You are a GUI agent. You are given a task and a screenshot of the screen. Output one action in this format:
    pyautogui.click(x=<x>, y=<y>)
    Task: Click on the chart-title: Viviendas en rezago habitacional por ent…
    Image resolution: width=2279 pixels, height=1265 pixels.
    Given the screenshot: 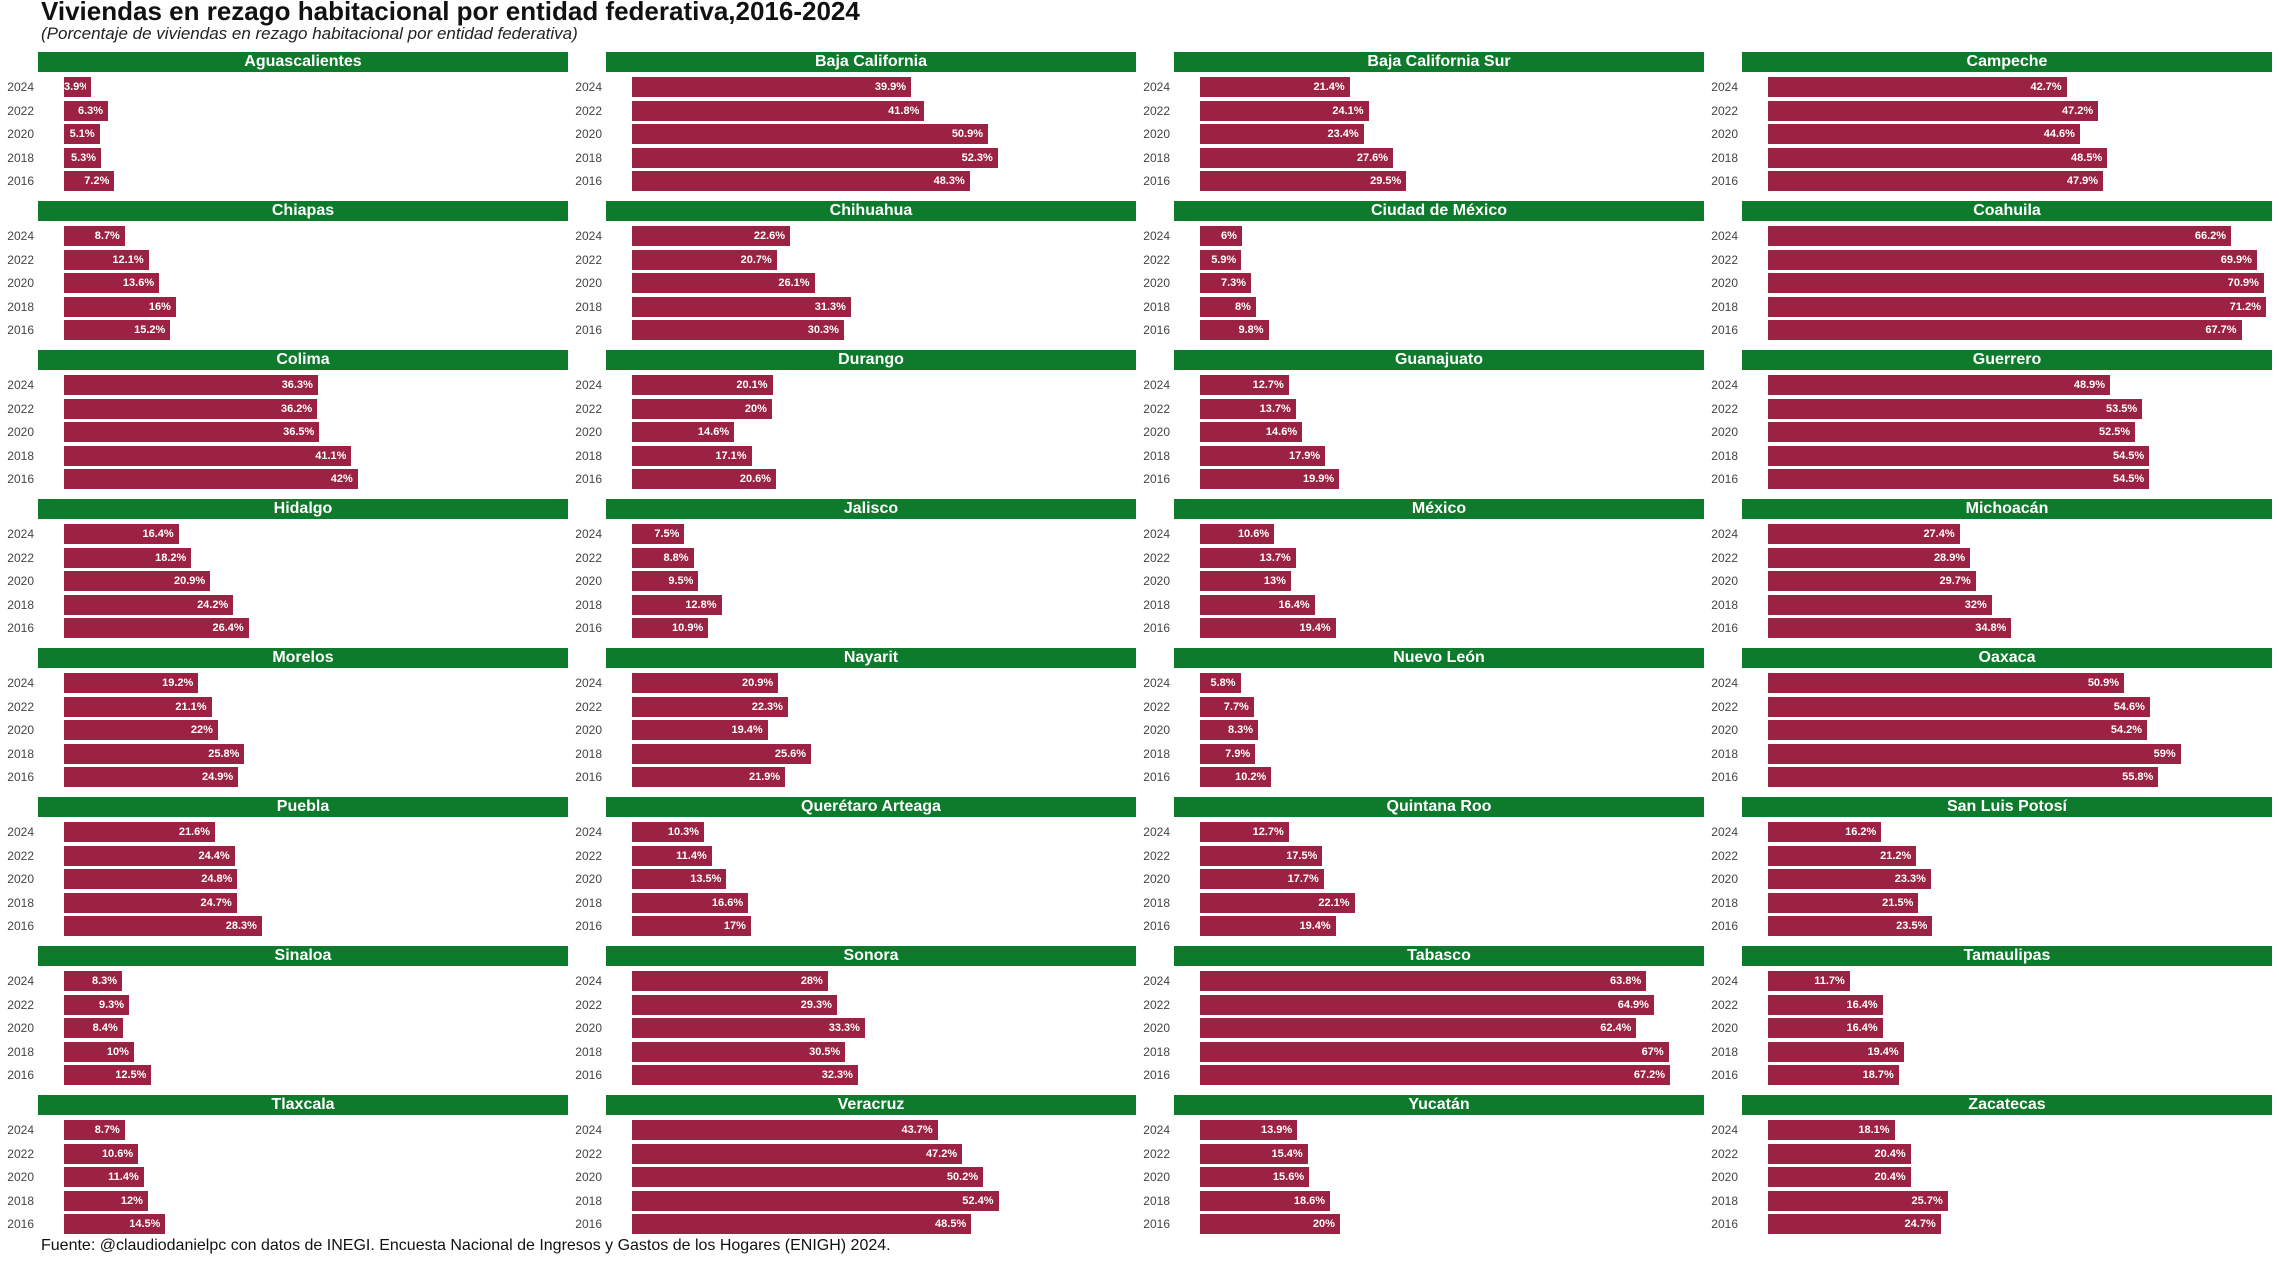 What is the action you would take?
    pyautogui.click(x=450, y=13)
    